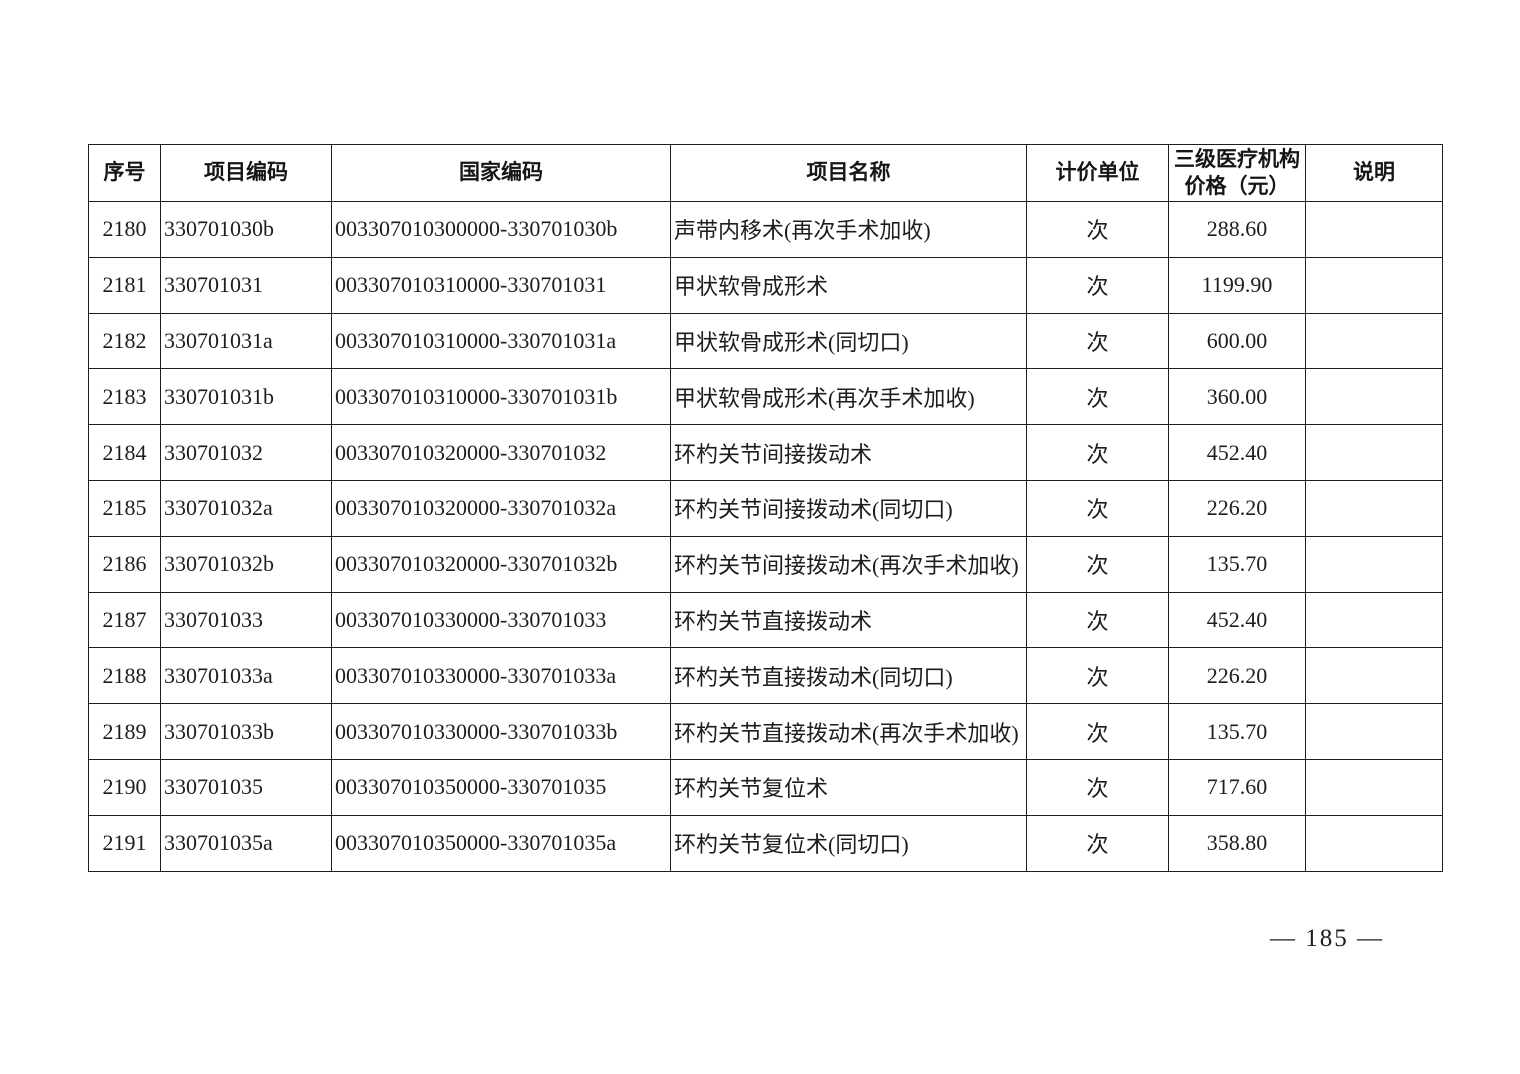  I want to click on cell-item-name: 环杓关节直接拨动术(同切口), so click(848, 676).